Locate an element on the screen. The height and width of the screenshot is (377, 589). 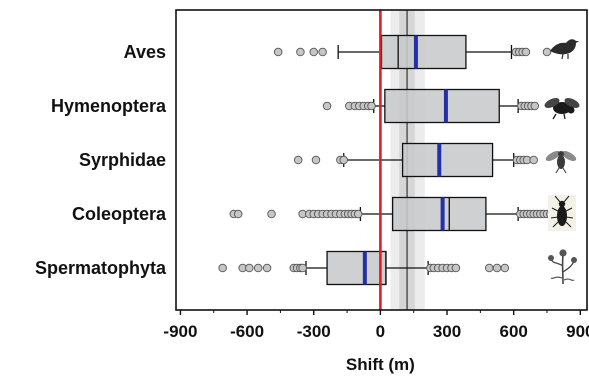
x-tick-label: 900 is located at coordinates (577, 331).